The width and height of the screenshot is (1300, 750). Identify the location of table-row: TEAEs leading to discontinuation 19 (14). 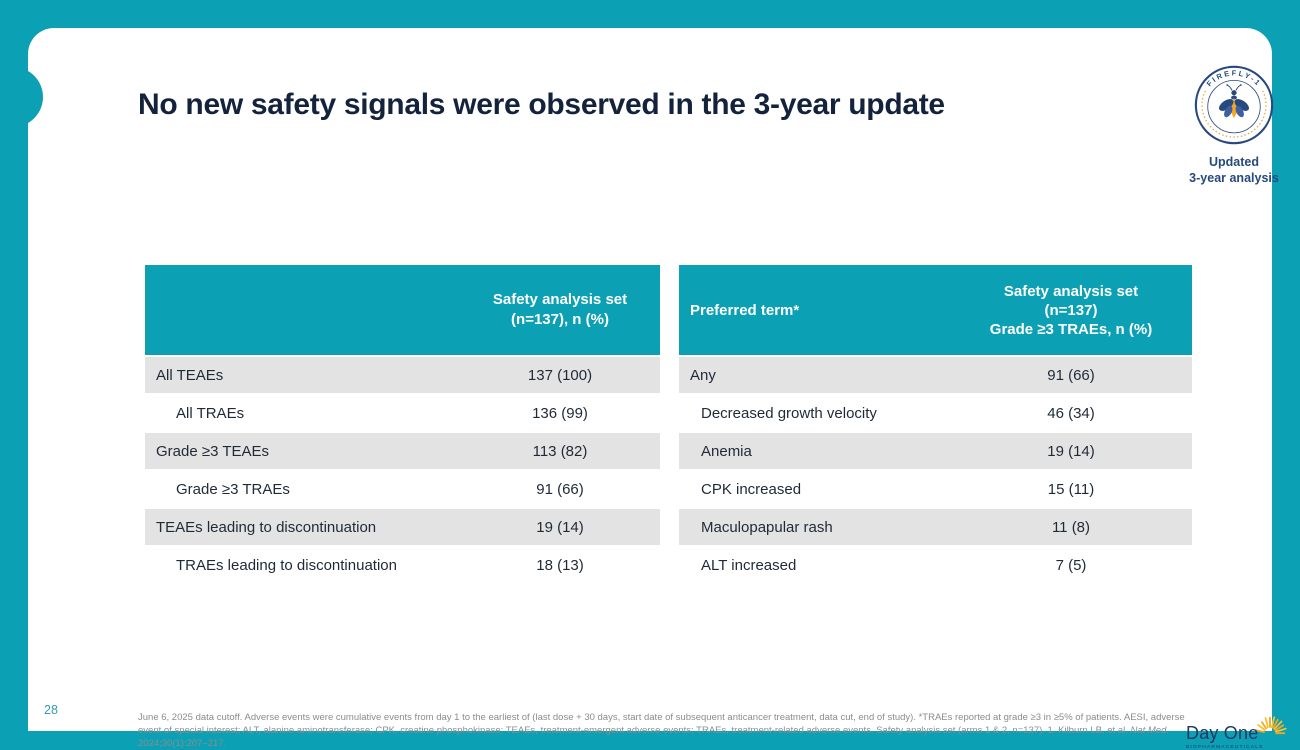
(402, 527).